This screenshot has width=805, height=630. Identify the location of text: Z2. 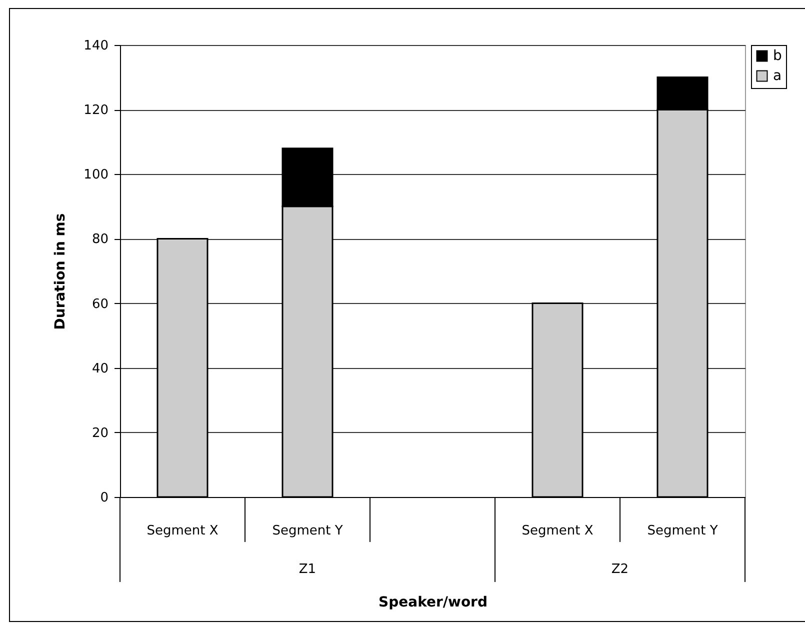
(620, 569).